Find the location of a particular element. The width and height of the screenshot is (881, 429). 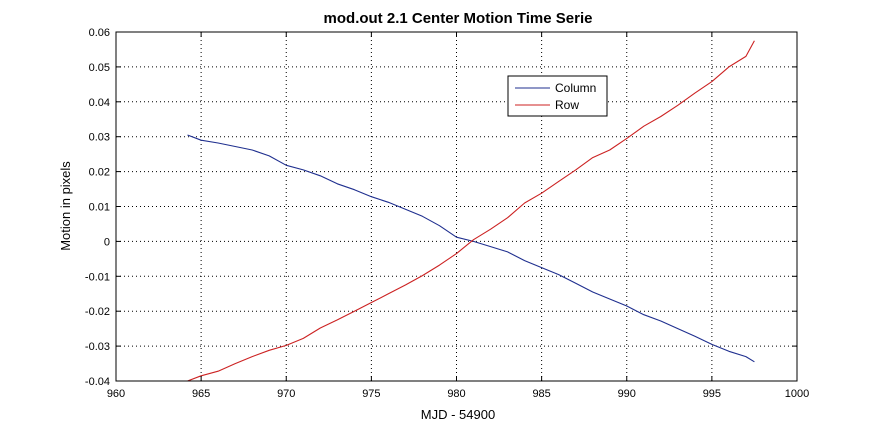

chart-title: mod.out 2.1 Center Motion Time Serie is located at coordinates (458, 18).